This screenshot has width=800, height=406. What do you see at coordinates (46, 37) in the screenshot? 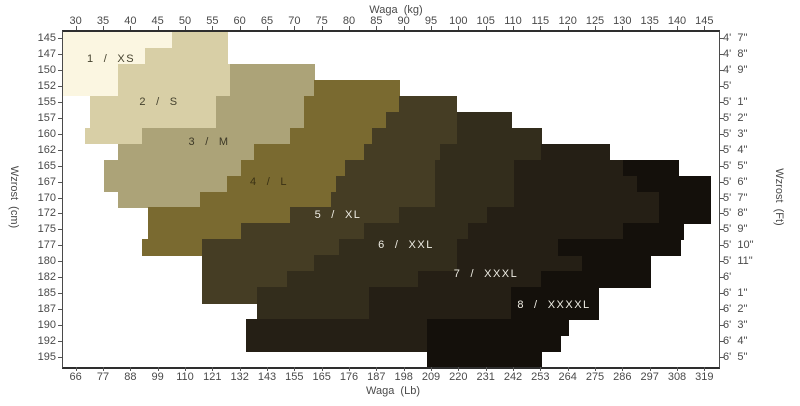
I see `left-tick-cm: 145` at bounding box center [46, 37].